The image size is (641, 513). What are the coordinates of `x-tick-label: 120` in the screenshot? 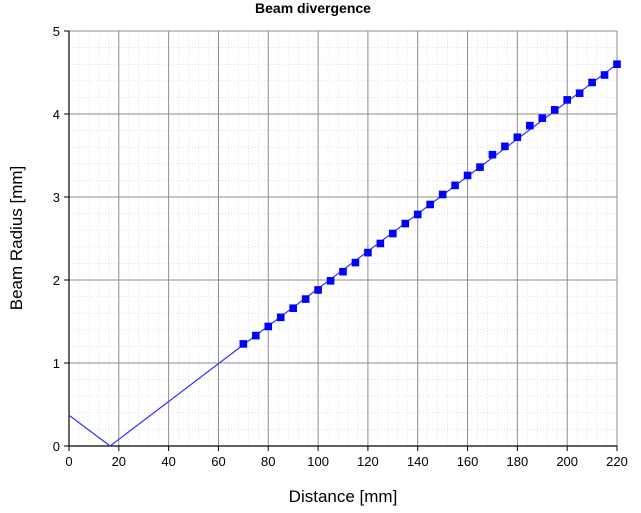 It's located at (368, 461).